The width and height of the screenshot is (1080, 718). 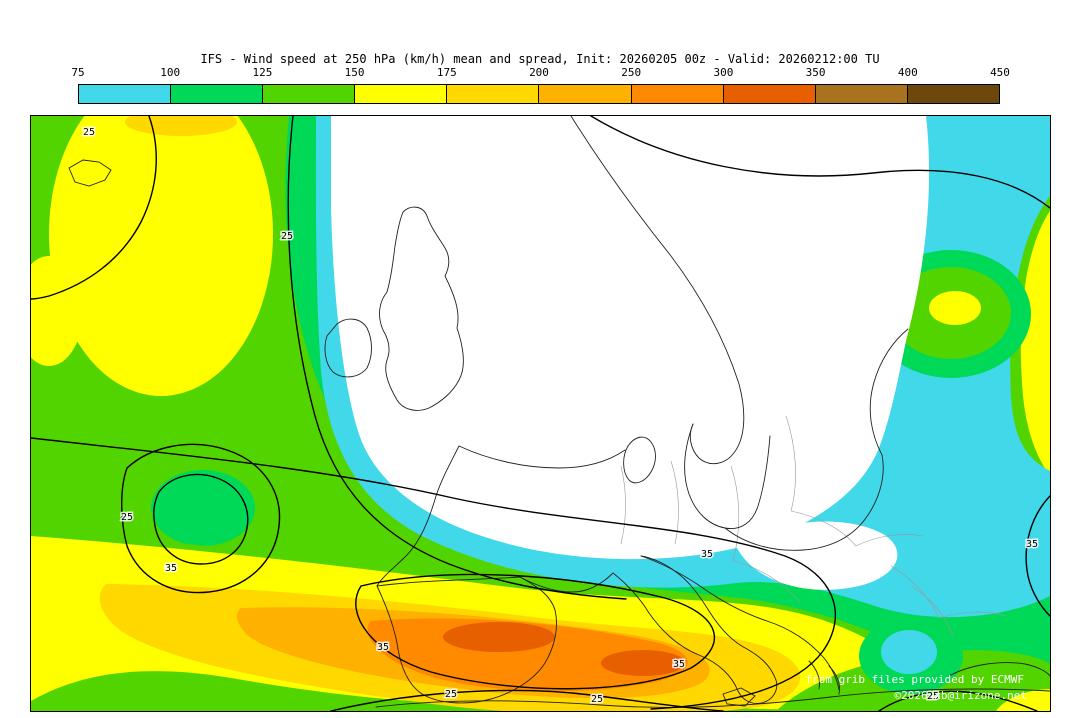 I want to click on coast-iberia, so click(x=466, y=640).